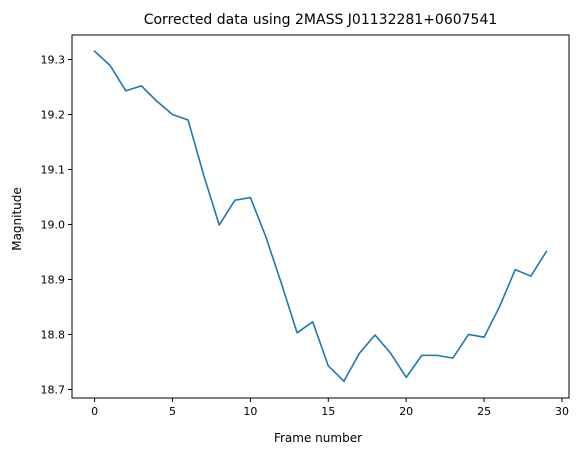 The width and height of the screenshot is (578, 455). I want to click on x-tick-label: 0, so click(94, 411).